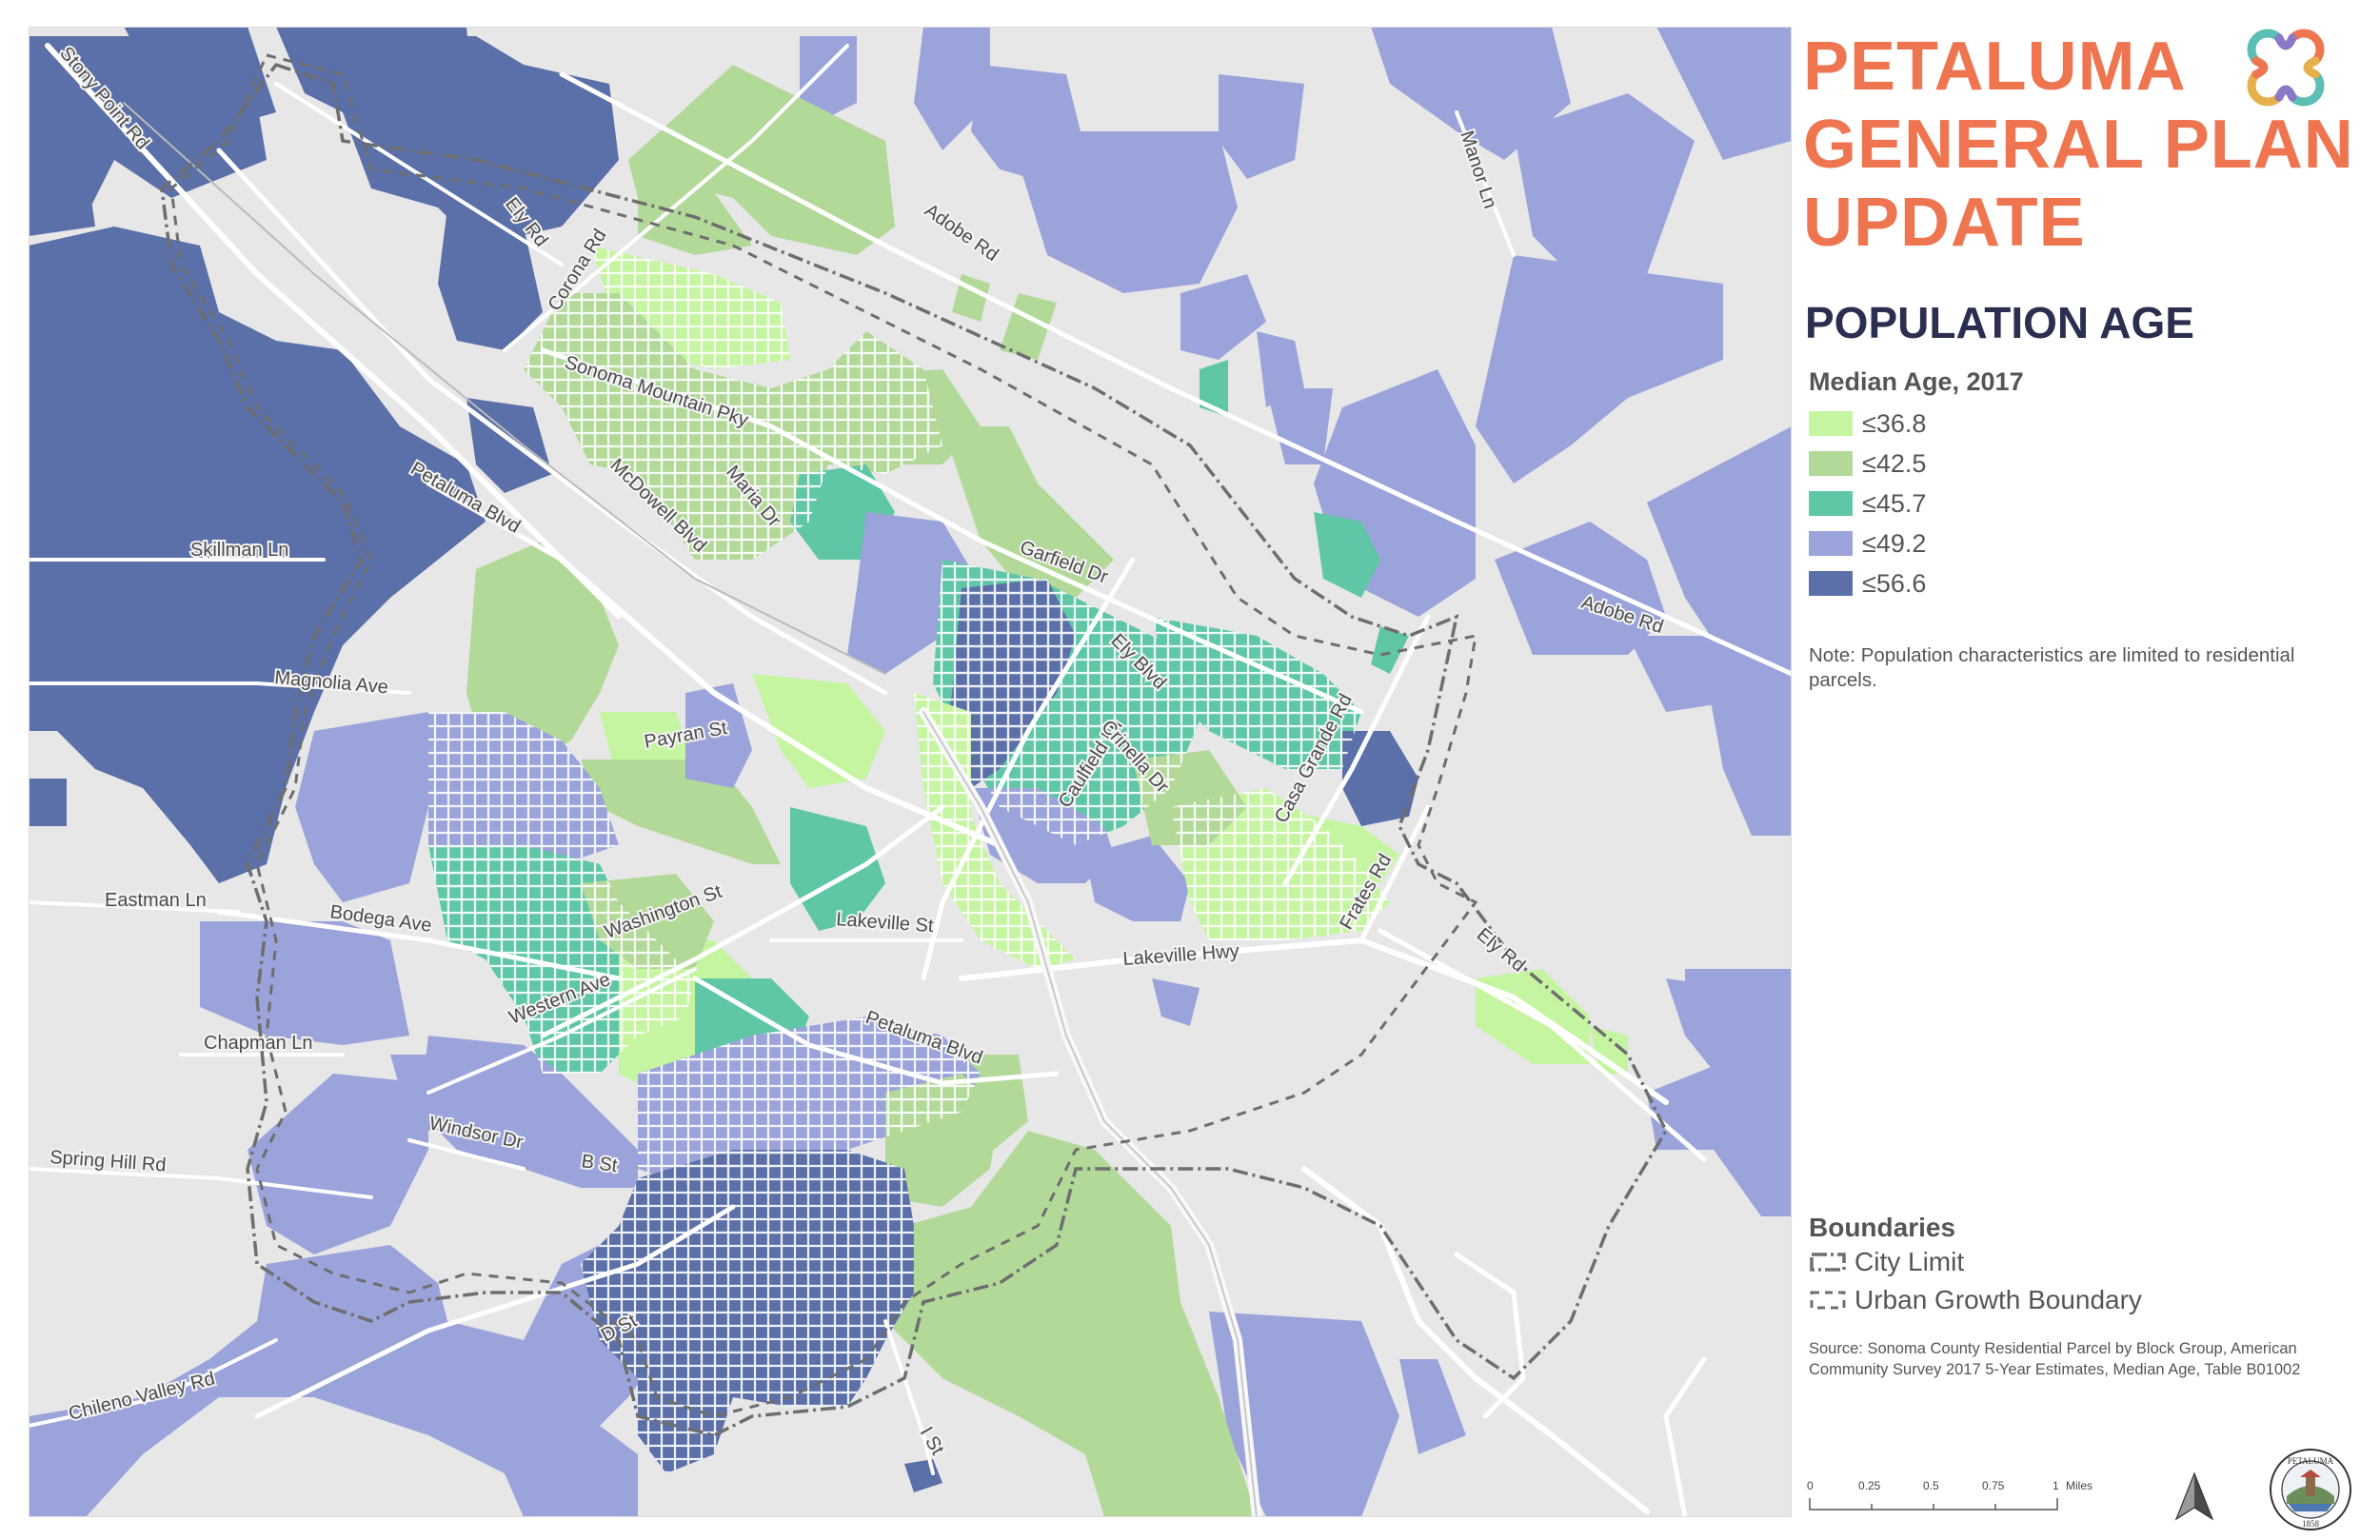 The width and height of the screenshot is (2380, 1540). Describe the element at coordinates (1949, 1498) in the screenshot. I see `scale-bar: 0 0.25 0.5 0.75 1 Miles` at that location.